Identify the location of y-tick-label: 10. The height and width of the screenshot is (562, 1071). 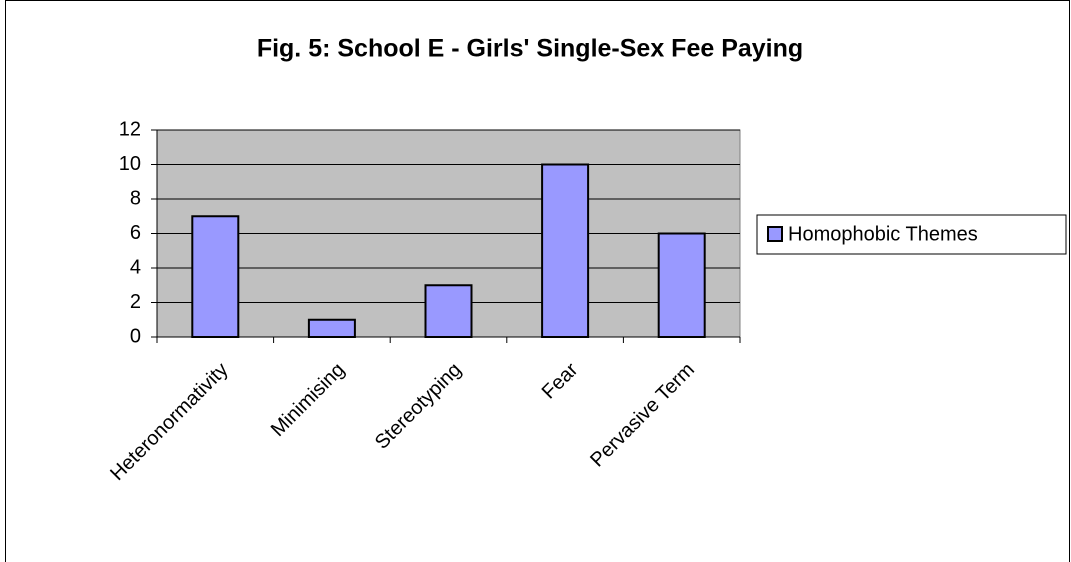
(130, 164).